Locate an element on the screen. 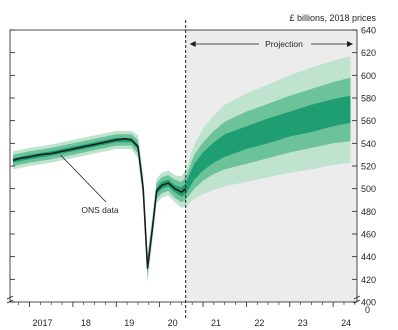  y-tick-label: 500 is located at coordinates (368, 189).